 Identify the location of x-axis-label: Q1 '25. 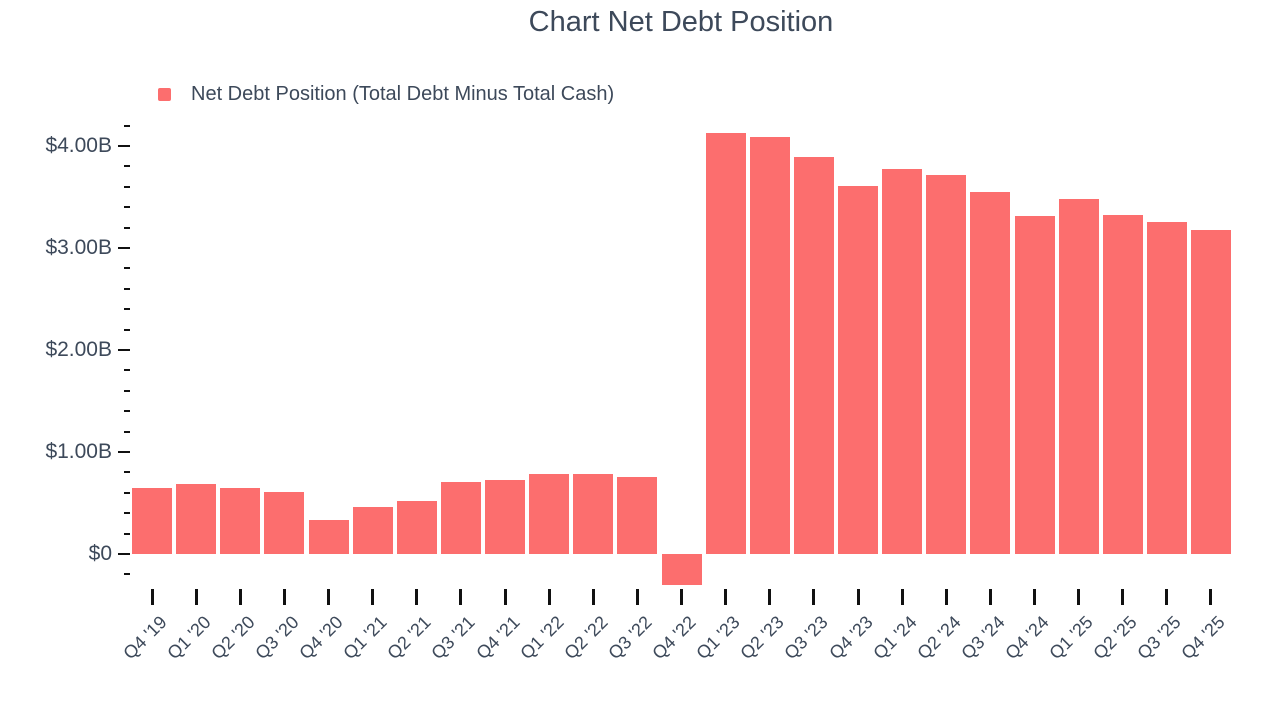
(1071, 638).